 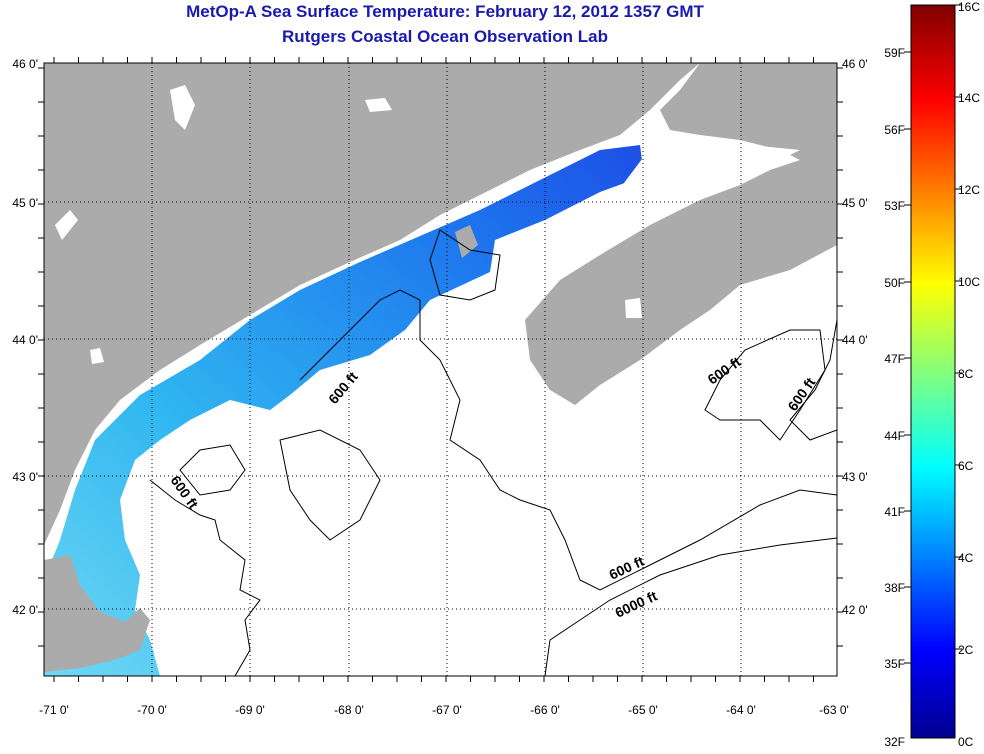 I want to click on colorbar-f-label: 53F, so click(x=894, y=206).